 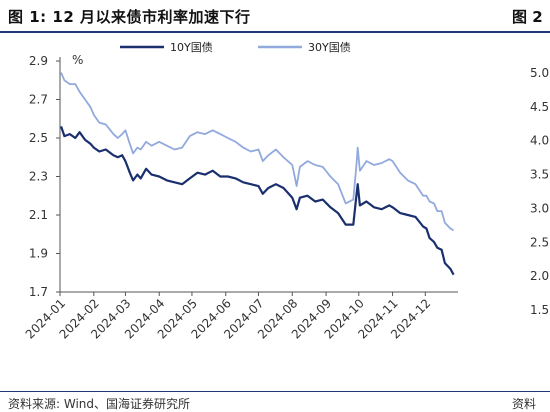 What do you see at coordinates (38, 138) in the screenshot?
I see `y-tick-label: 2.5` at bounding box center [38, 138].